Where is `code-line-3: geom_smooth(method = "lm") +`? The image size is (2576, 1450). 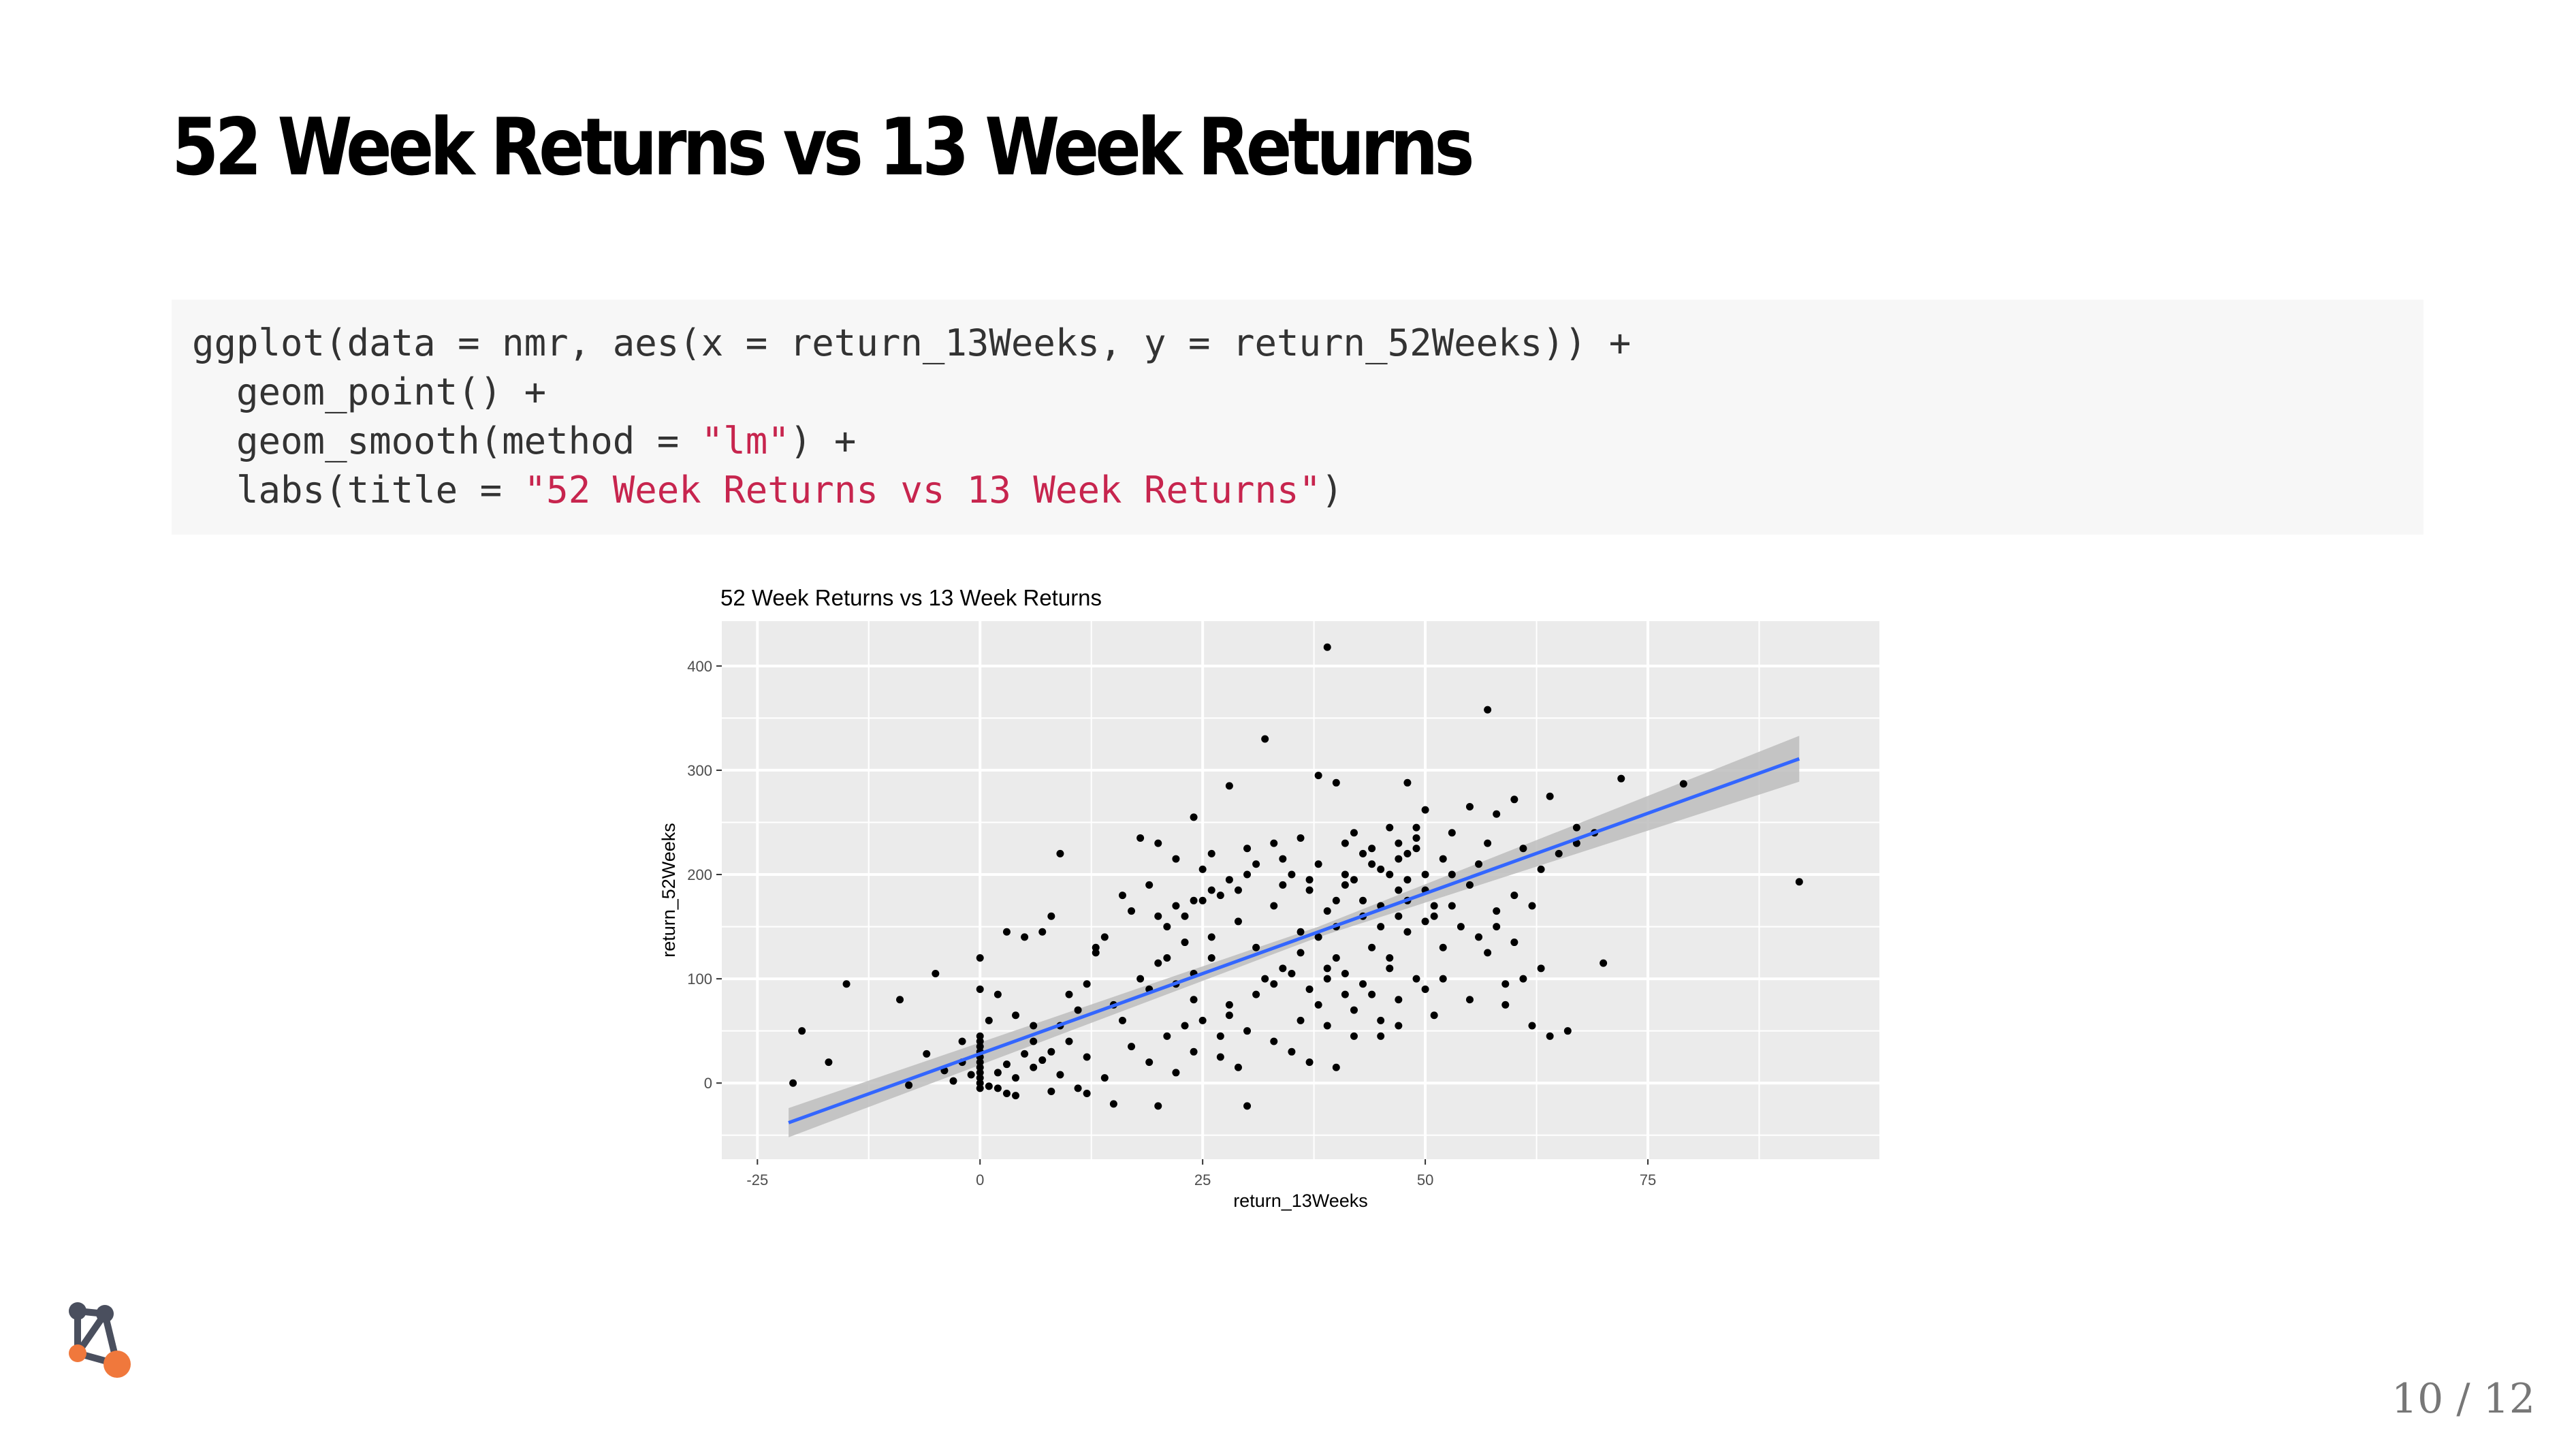 code-line-3: geom_smooth(method = "lm") + is located at coordinates (1297, 441).